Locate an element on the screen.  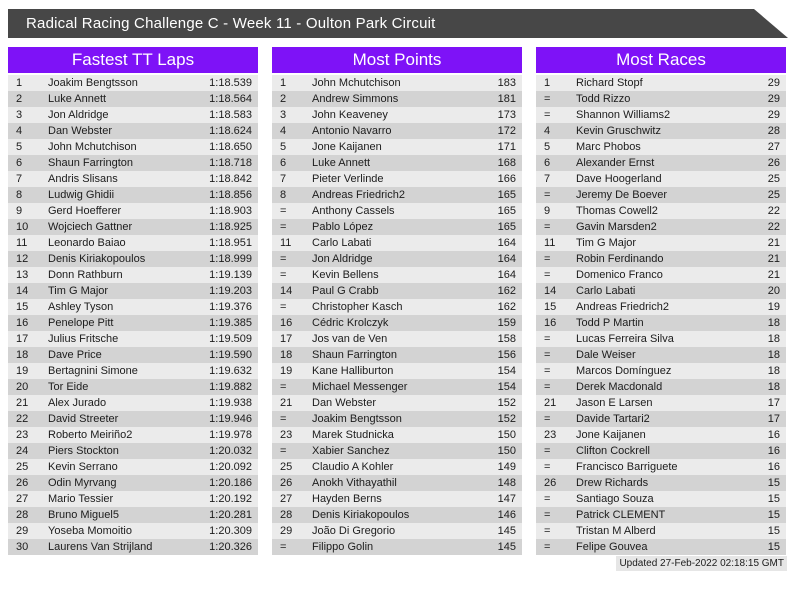
driver-name-cell: Wojciech Gattner is located at coordinates (90, 227).